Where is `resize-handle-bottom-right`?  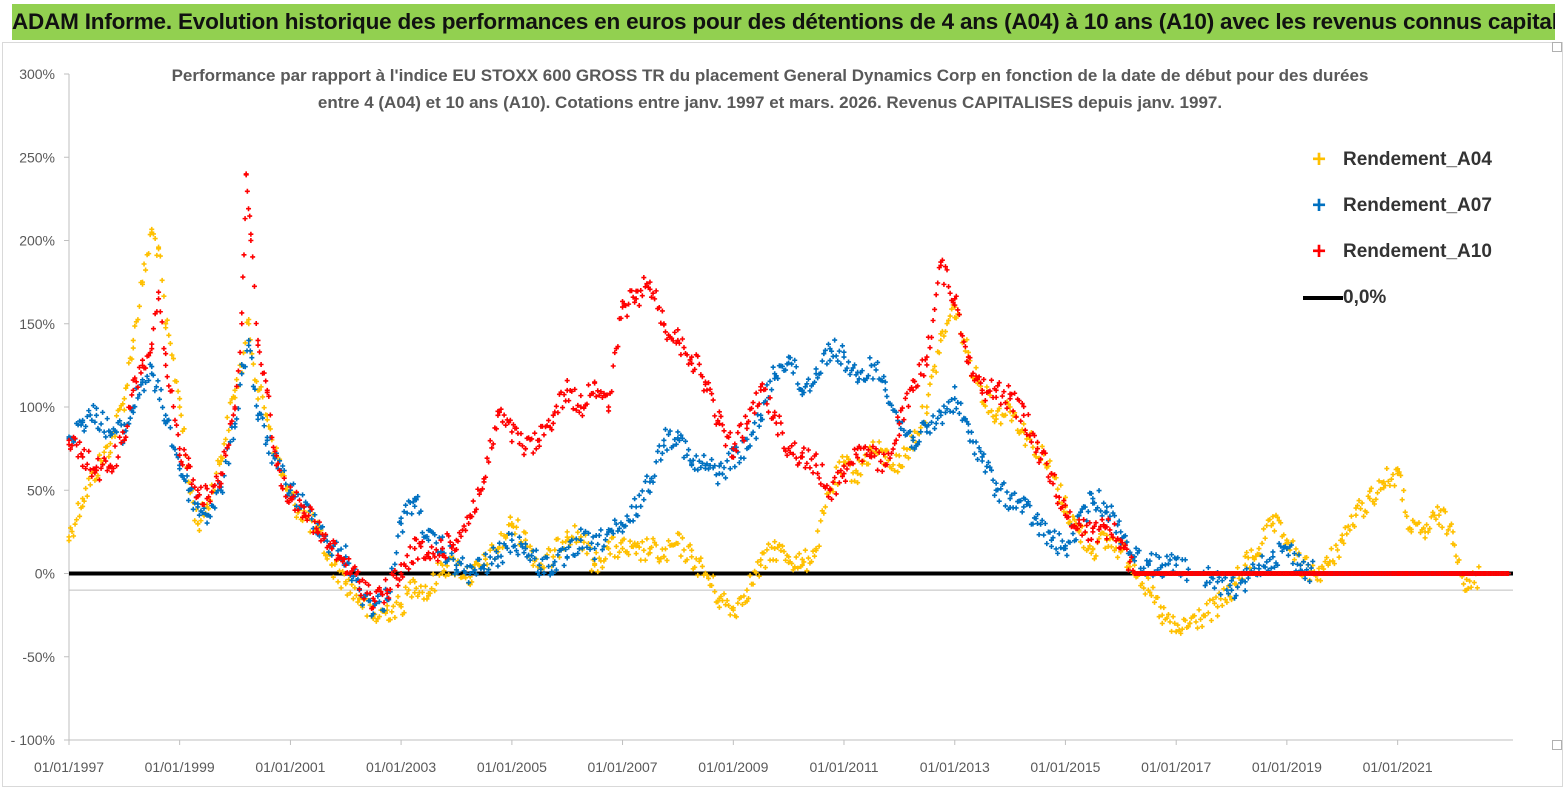 resize-handle-bottom-right is located at coordinates (1557, 745).